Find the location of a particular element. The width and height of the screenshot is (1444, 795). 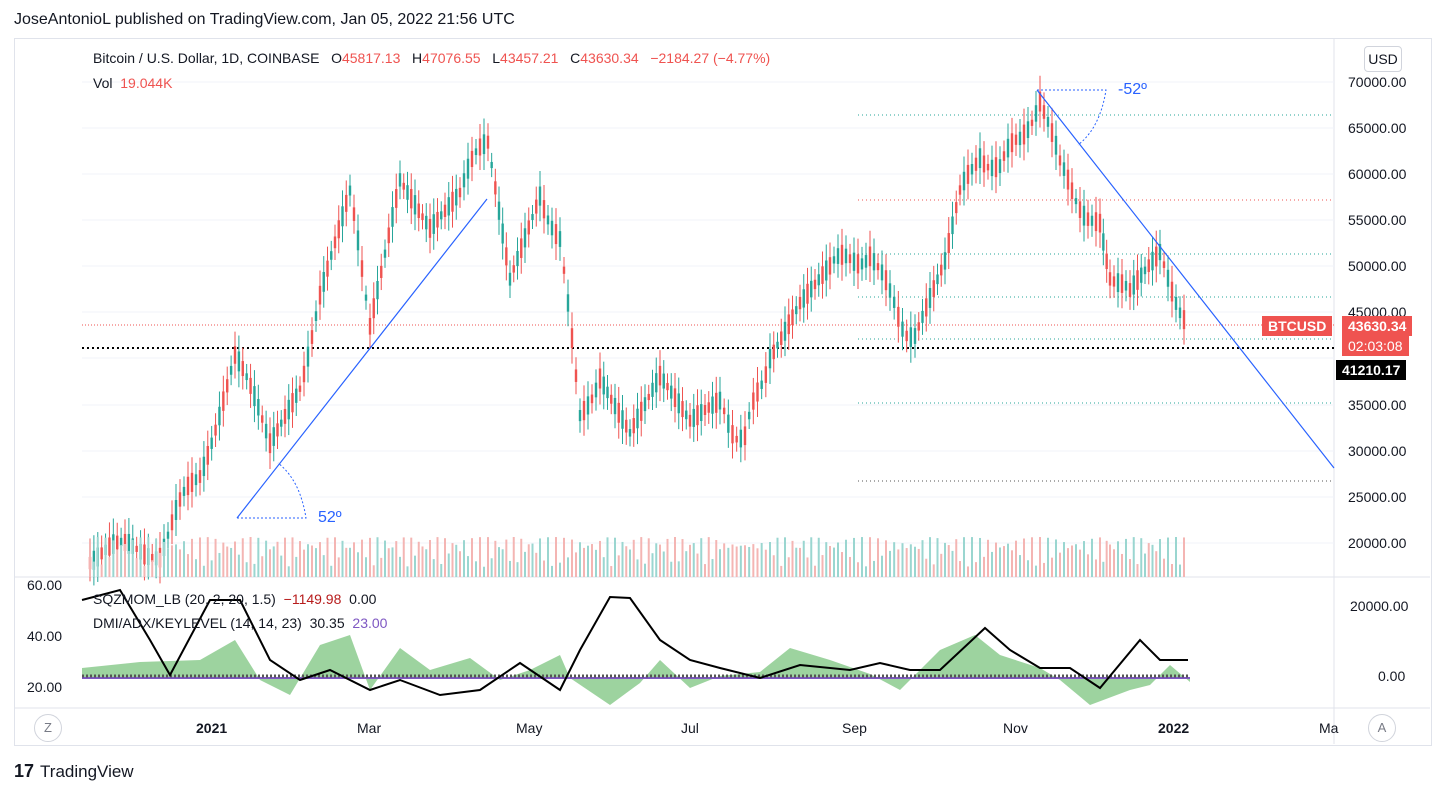

footer: 17 TradingView is located at coordinates (74, 771).